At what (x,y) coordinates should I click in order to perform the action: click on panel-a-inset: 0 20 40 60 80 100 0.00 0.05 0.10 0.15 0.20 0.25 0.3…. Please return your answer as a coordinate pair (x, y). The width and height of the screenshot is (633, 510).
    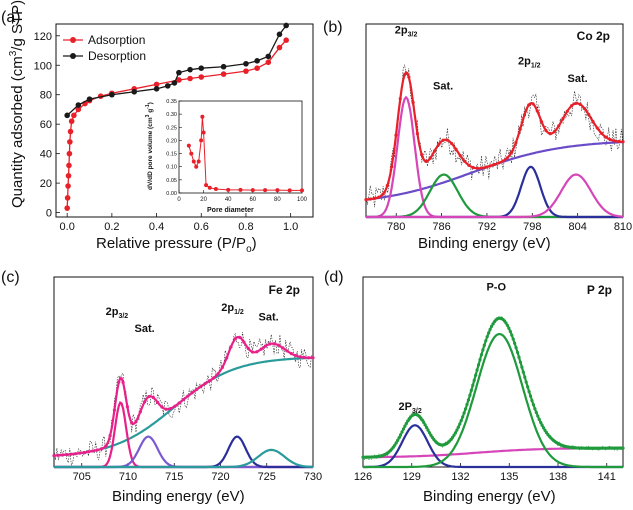
    Looking at the image, I should click on (226, 156).